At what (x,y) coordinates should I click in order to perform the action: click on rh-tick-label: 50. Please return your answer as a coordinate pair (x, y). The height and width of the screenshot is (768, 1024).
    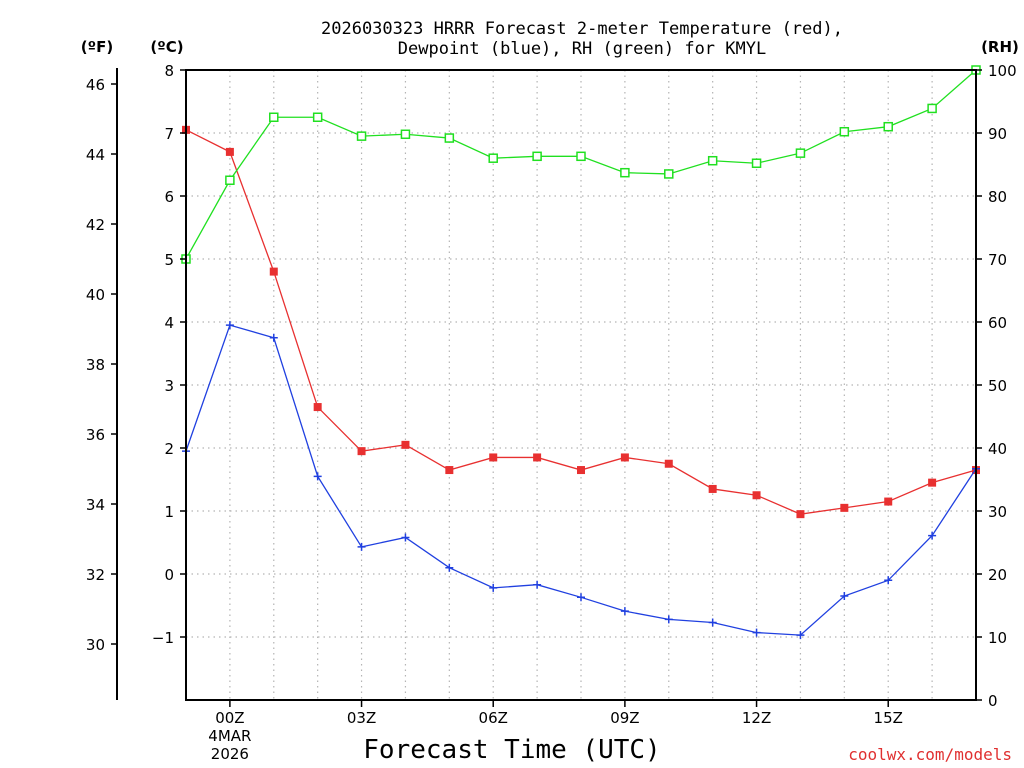
    Looking at the image, I should click on (997, 386).